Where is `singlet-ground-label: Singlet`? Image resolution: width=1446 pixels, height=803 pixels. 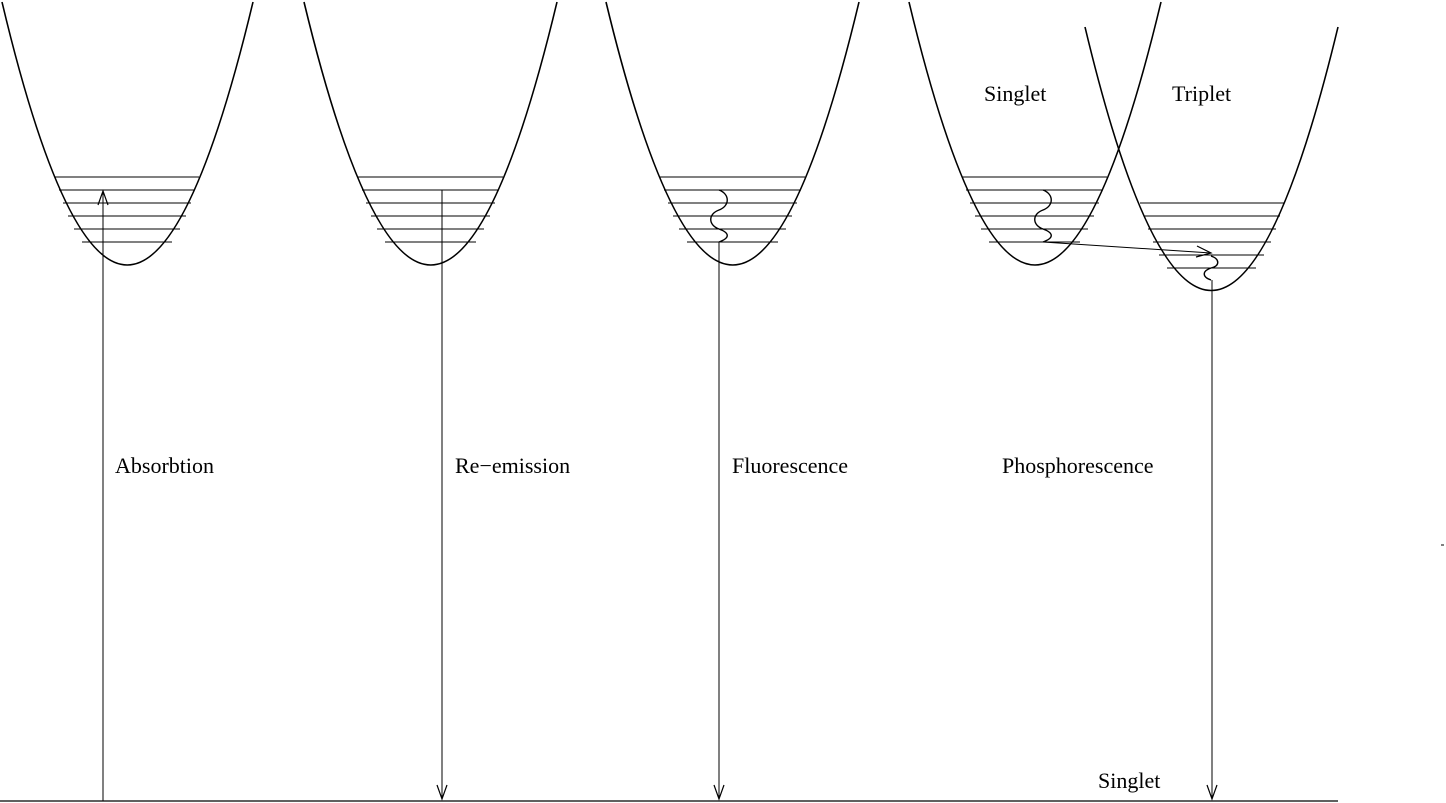
singlet-ground-label: Singlet is located at coordinates (1129, 780).